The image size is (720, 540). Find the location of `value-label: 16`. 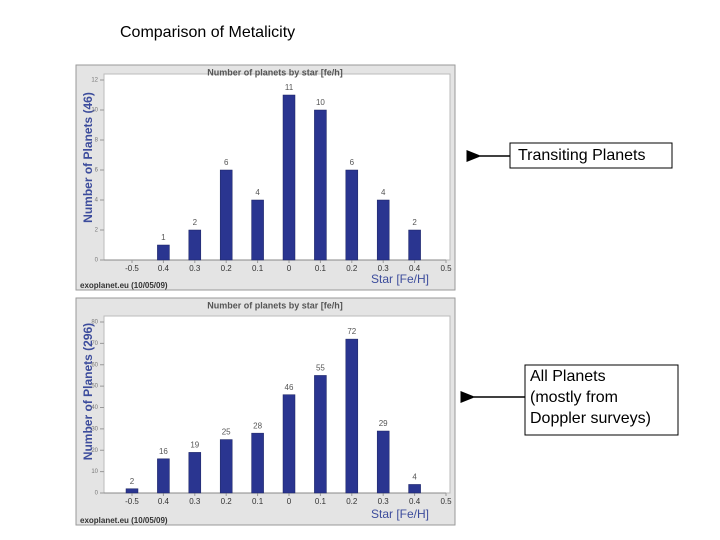

value-label: 16 is located at coordinates (163, 451).